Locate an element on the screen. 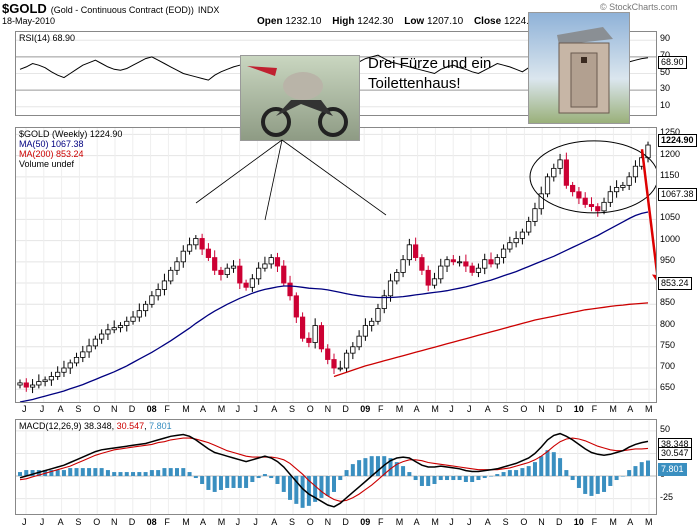 The image size is (700, 530). brand-watermark: © StockCharts.com is located at coordinates (639, 7).